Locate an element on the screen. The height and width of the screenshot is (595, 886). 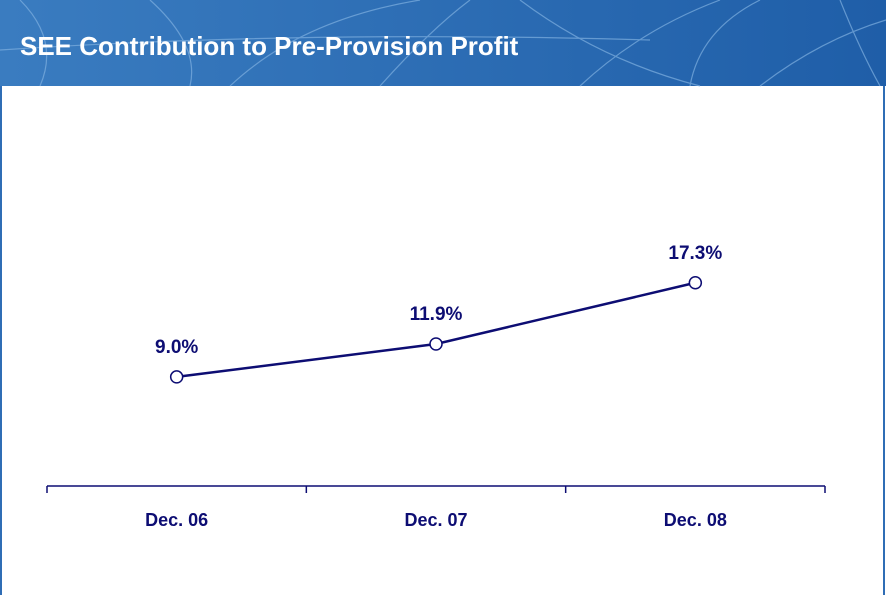
header-band is located at coordinates (443, 43).